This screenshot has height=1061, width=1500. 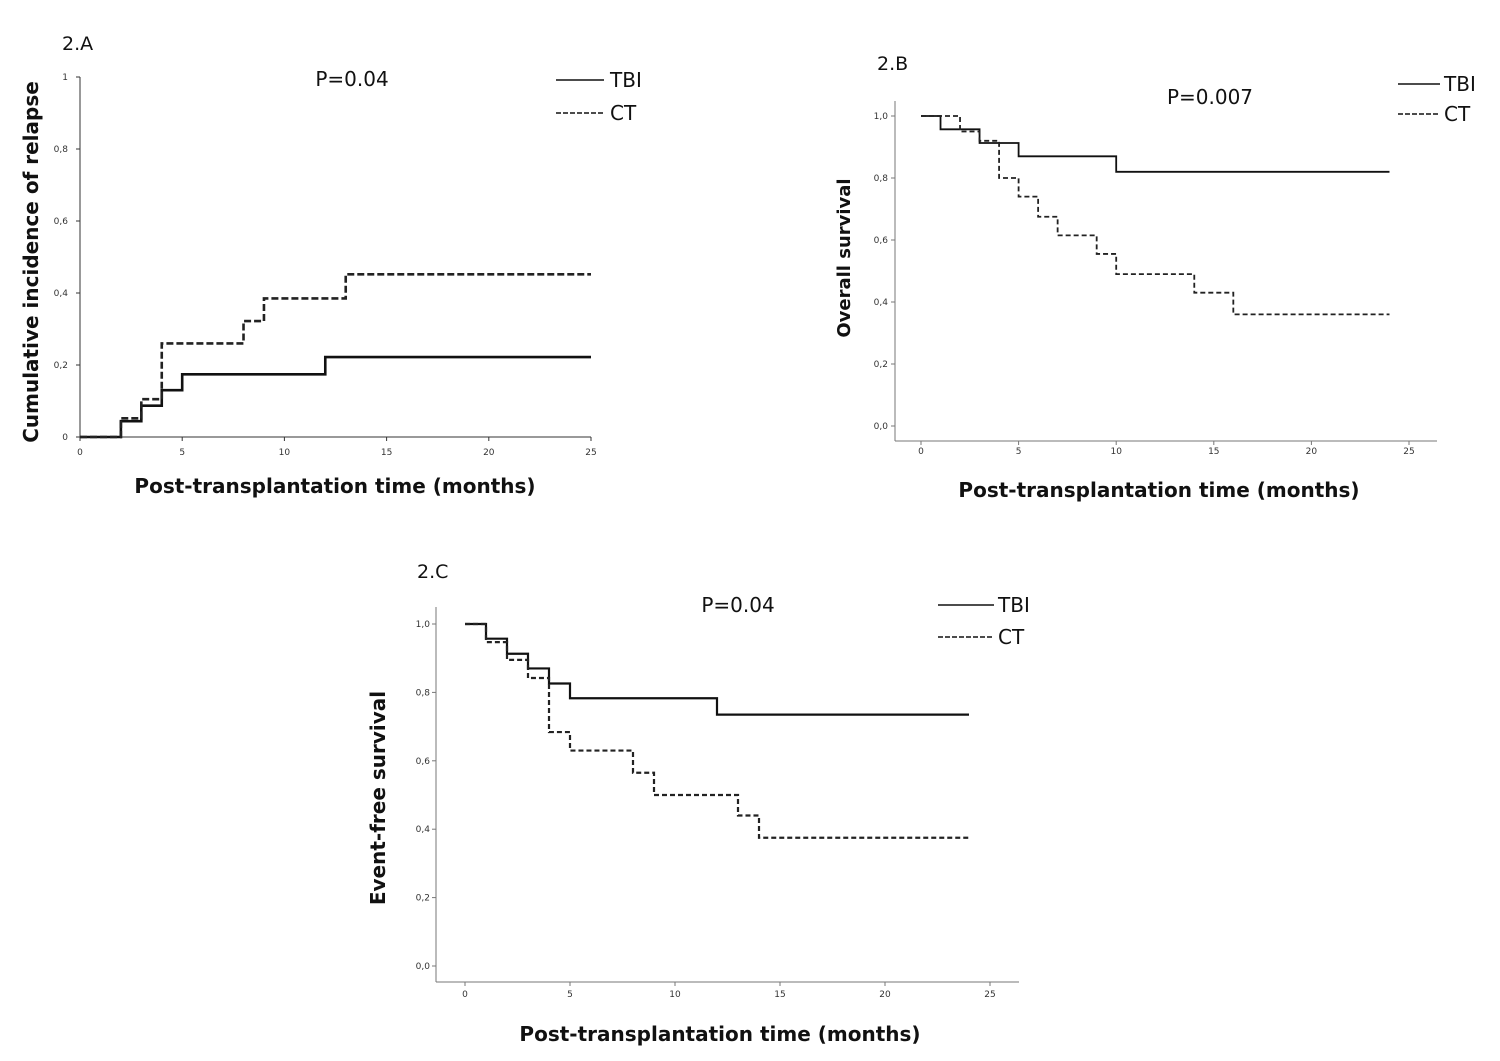 I want to click on y-axis-label: Cumulative incidence of relapse, so click(x=31, y=262).